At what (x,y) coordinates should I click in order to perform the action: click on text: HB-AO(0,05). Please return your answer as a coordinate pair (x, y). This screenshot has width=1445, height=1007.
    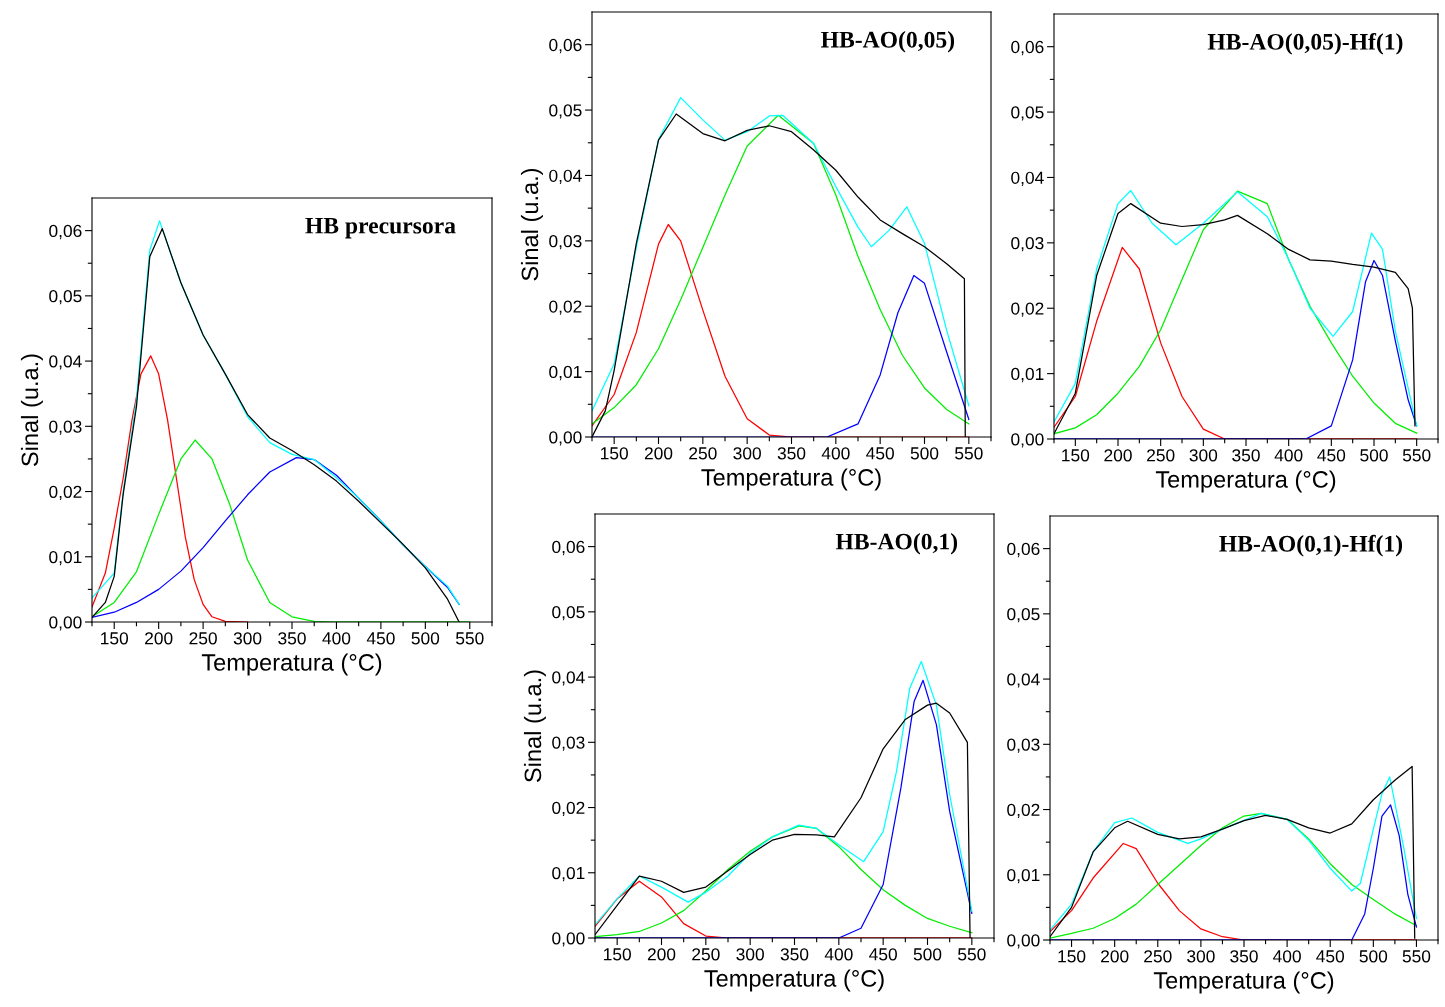
    Looking at the image, I should click on (888, 42).